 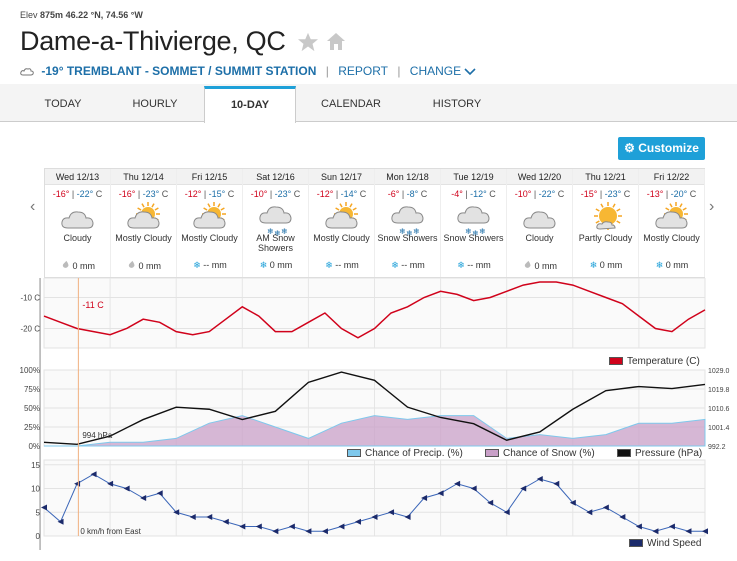 What do you see at coordinates (143, 177) in the screenshot?
I see `day-date: Thu 12/14` at bounding box center [143, 177].